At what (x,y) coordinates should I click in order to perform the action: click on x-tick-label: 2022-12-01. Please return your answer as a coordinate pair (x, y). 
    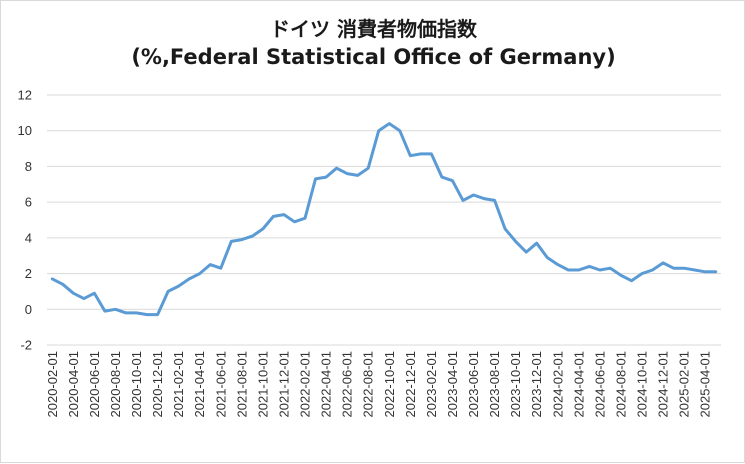
    Looking at the image, I should click on (410, 384).